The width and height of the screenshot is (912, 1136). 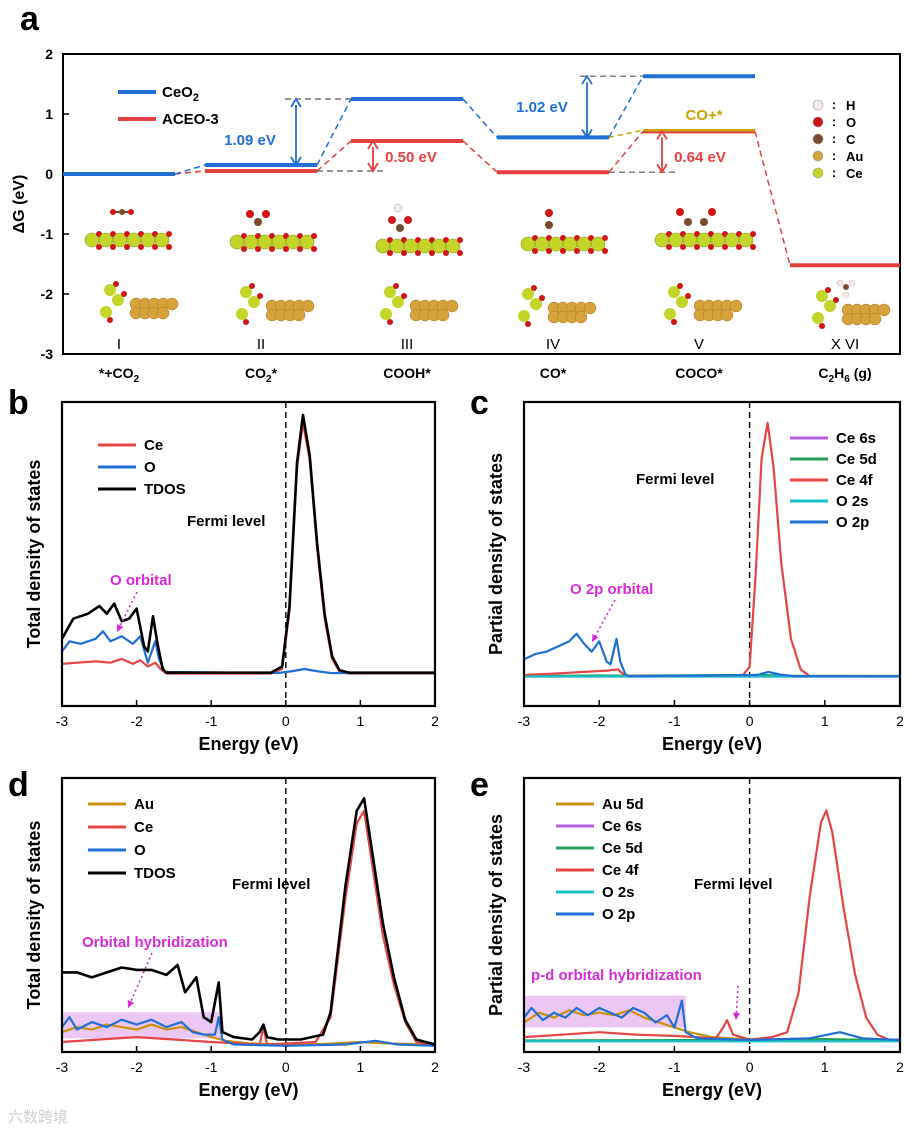 I want to click on structure-CO2-gas-slab, so click(x=128, y=240).